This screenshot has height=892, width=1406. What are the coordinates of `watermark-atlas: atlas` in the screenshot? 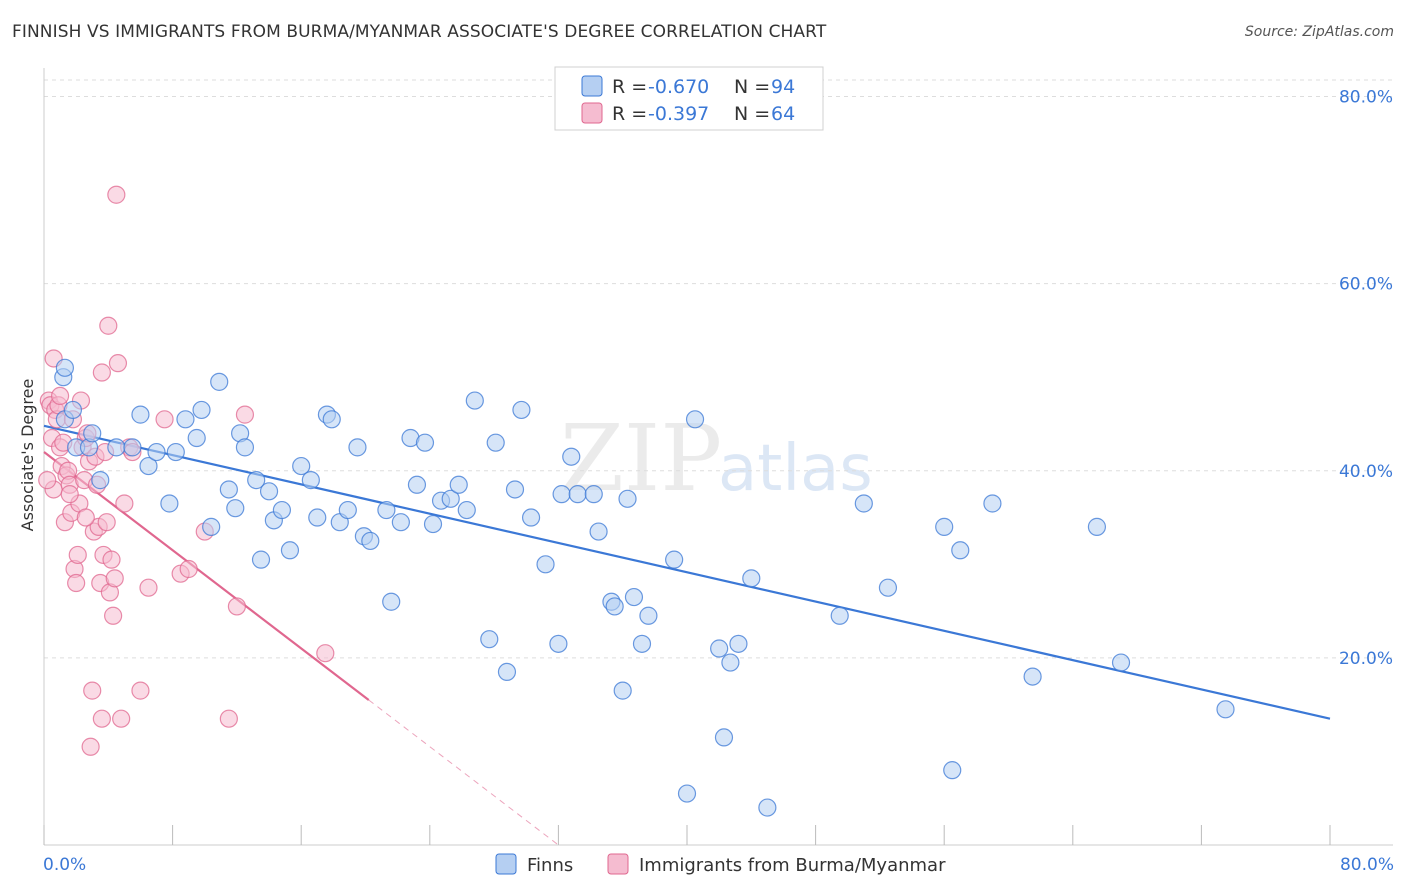 It's located at (795, 469).